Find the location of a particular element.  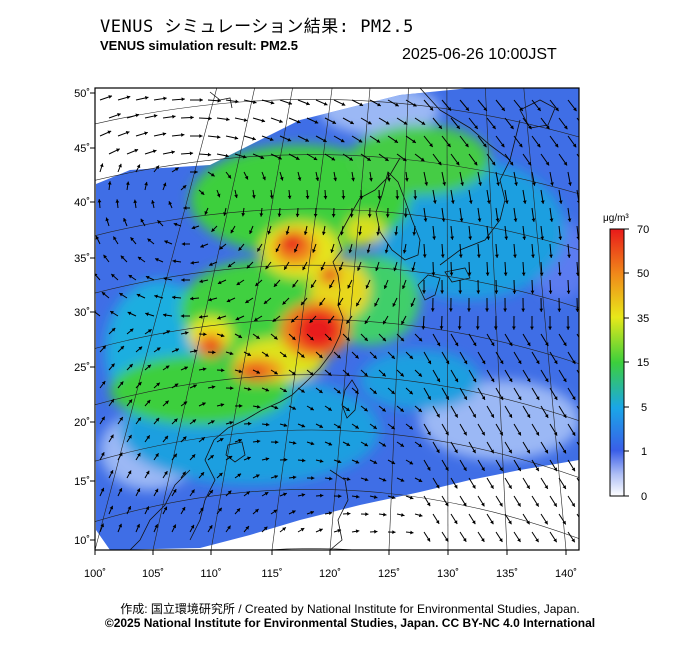

title-japanese: VENUS シミュレーション結果: PM2.5 is located at coordinates (257, 27).